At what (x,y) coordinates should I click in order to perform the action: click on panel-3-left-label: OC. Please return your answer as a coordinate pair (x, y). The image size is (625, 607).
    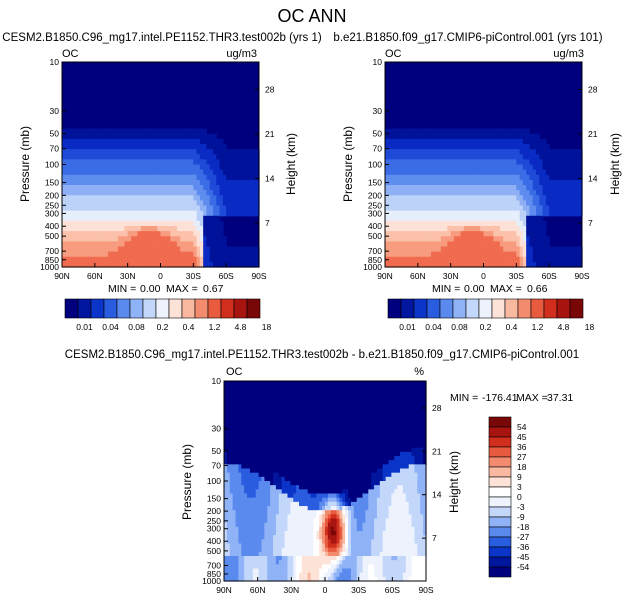
    Looking at the image, I should click on (234, 372).